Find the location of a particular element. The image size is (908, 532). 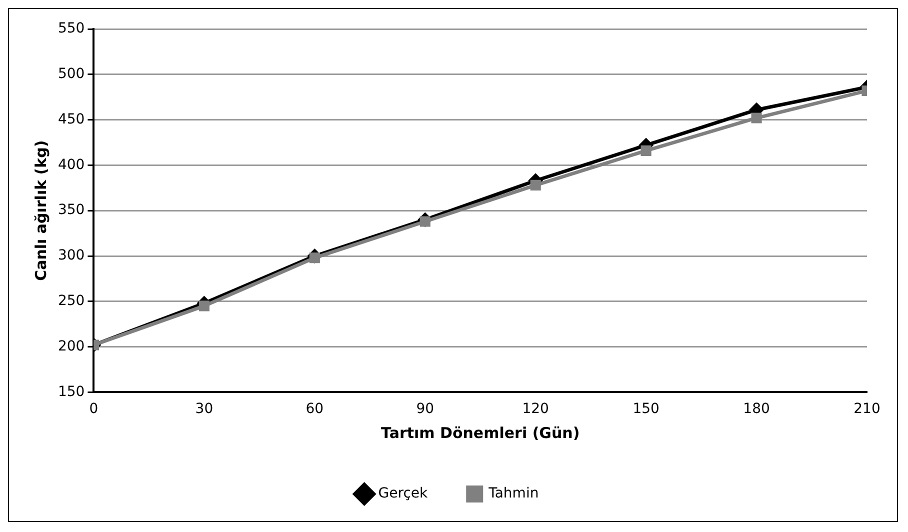

legend-label: Tahmin is located at coordinates (513, 494).